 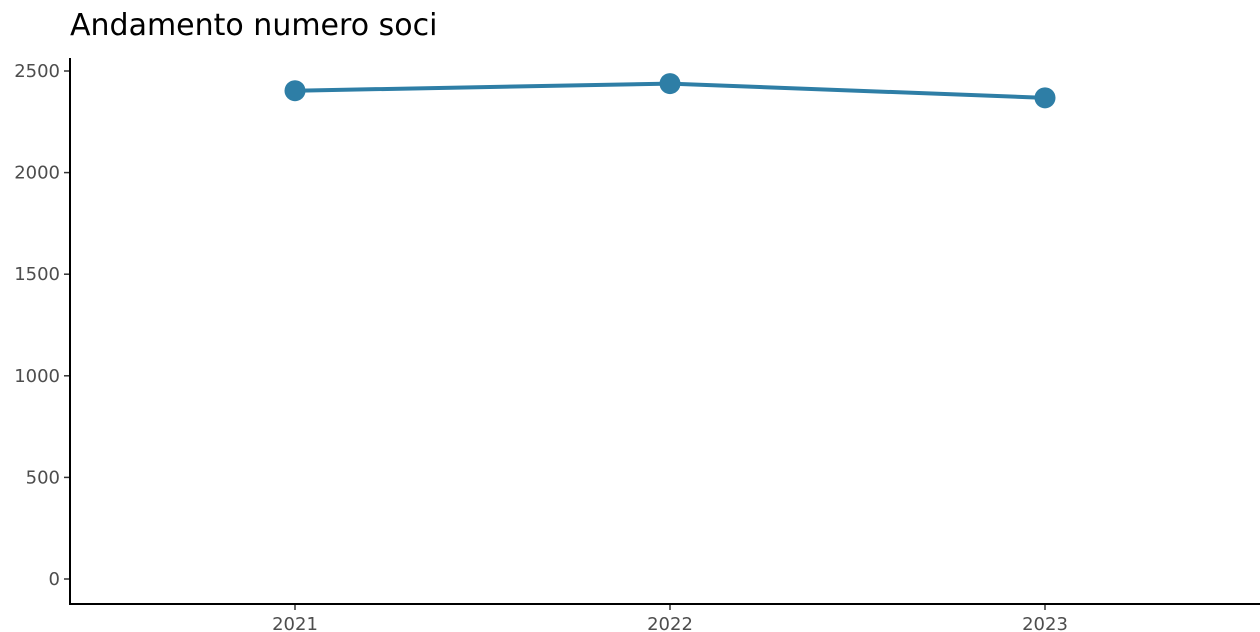 What do you see at coordinates (54, 579) in the screenshot?
I see `y-tick-label: 0` at bounding box center [54, 579].